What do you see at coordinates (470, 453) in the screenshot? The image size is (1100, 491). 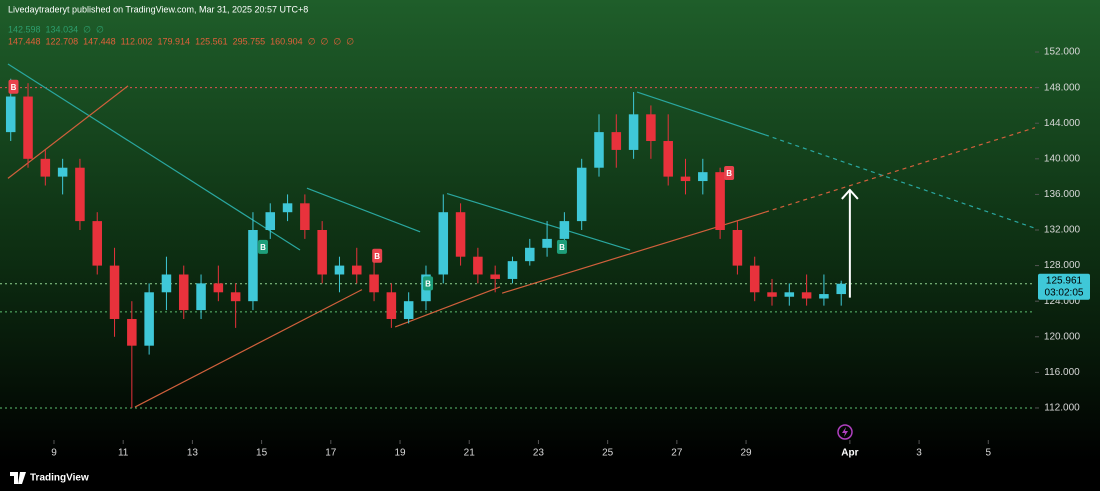 I see `x-tick-label: 21` at bounding box center [470, 453].